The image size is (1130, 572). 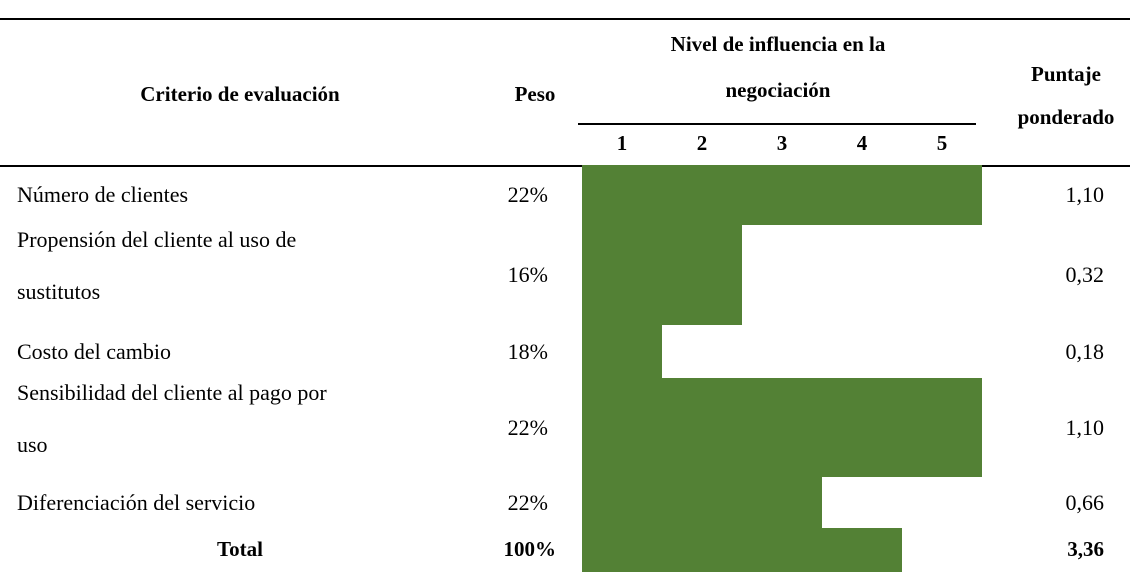 I want to click on puntaje: 0,66, so click(x=1085, y=502).